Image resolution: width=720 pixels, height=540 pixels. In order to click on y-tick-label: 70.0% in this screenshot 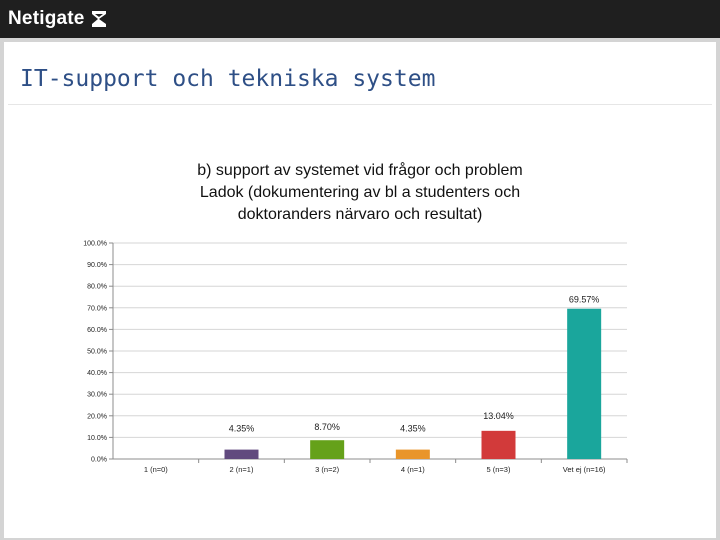, I will do `click(97, 308)`.